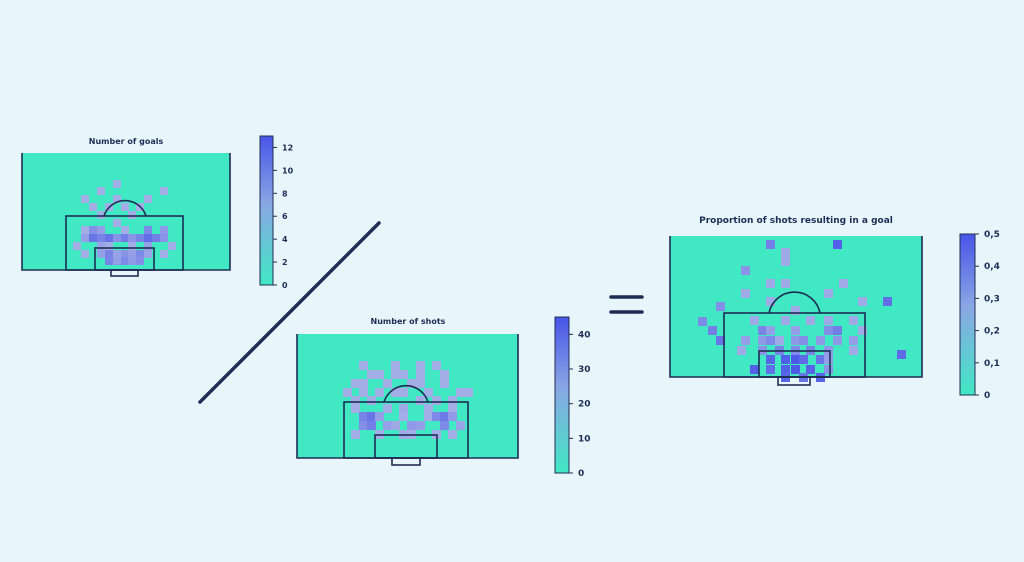  Describe the element at coordinates (992, 299) in the screenshot. I see `proportion-tick-label: 0,3` at that location.